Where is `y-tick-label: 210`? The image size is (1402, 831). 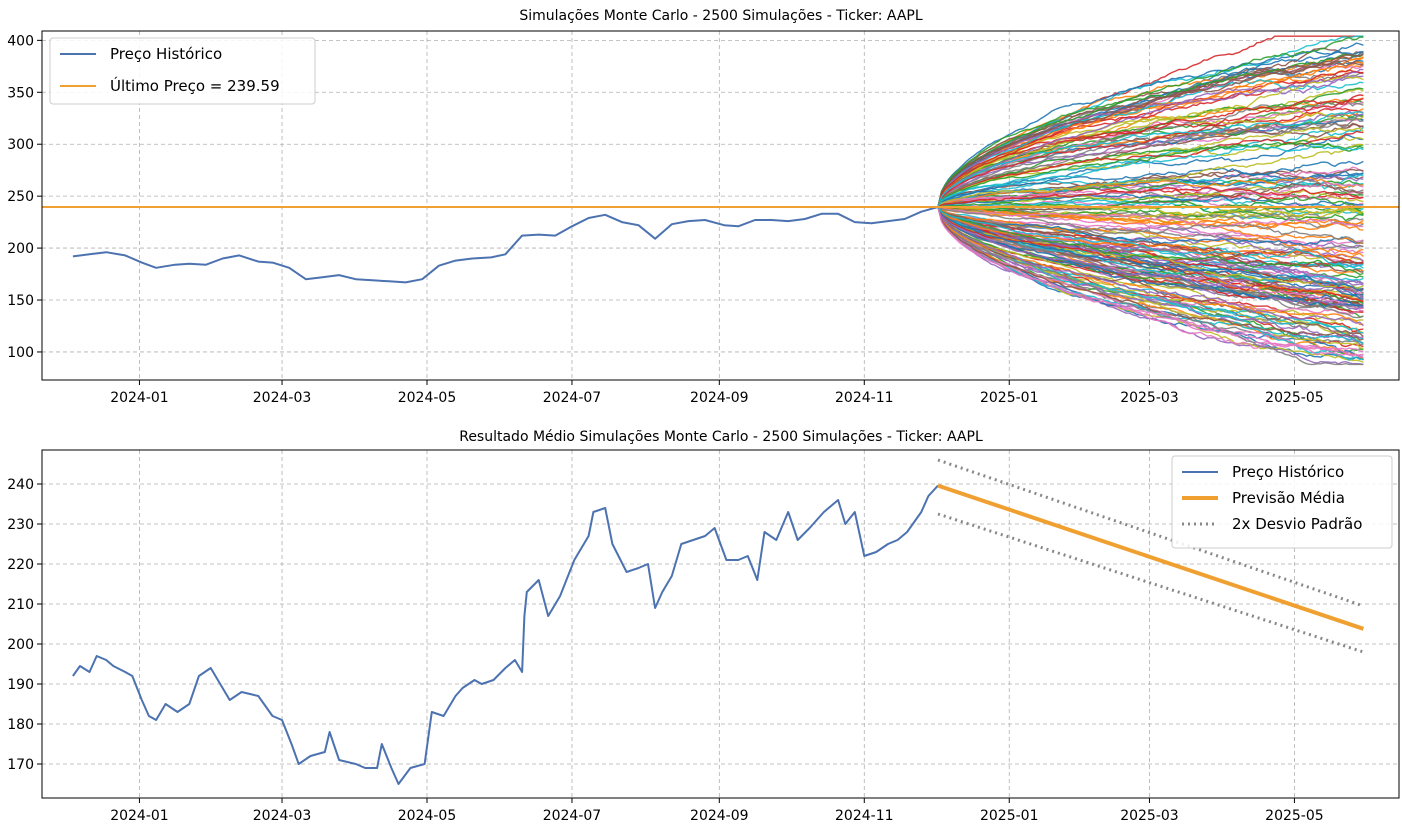 y-tick-label: 210 is located at coordinates (20, 605).